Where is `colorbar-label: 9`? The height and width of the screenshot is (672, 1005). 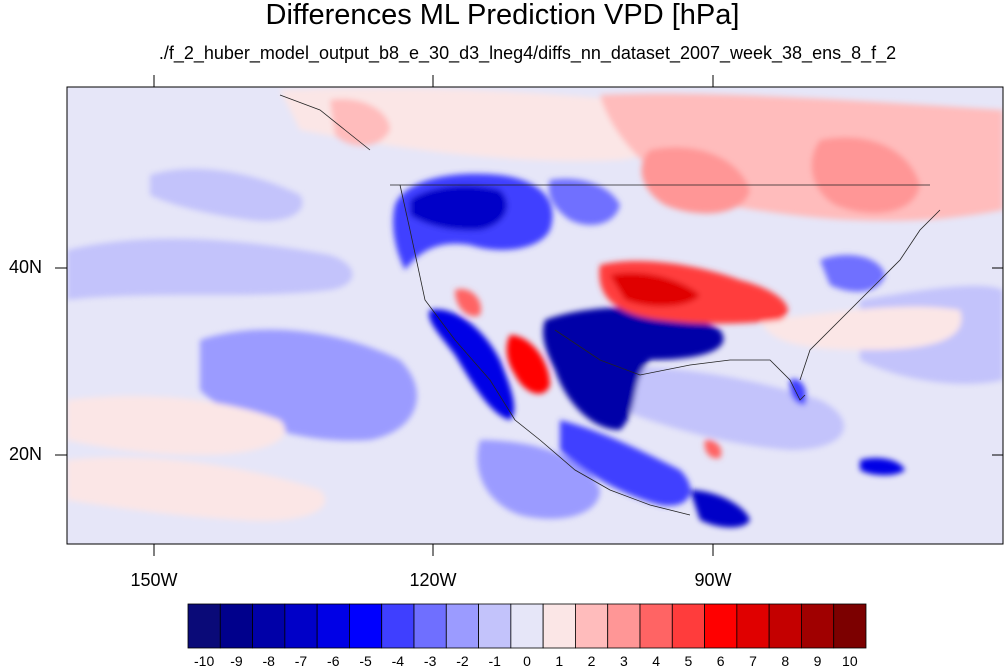 colorbar-label: 9 is located at coordinates (817, 661).